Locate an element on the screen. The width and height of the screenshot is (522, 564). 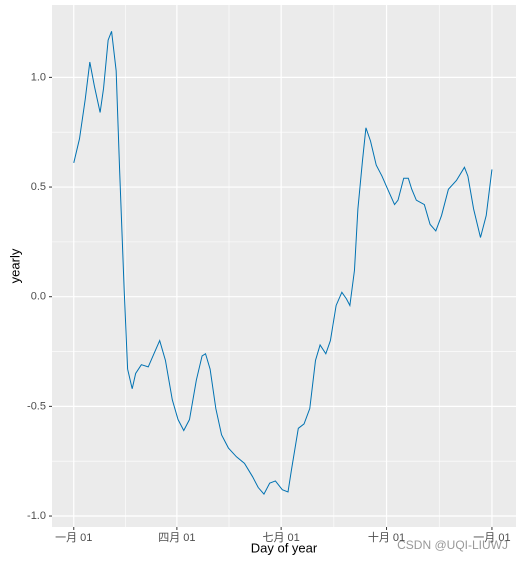
x-tick-label: 七月 01 is located at coordinates (280, 537).